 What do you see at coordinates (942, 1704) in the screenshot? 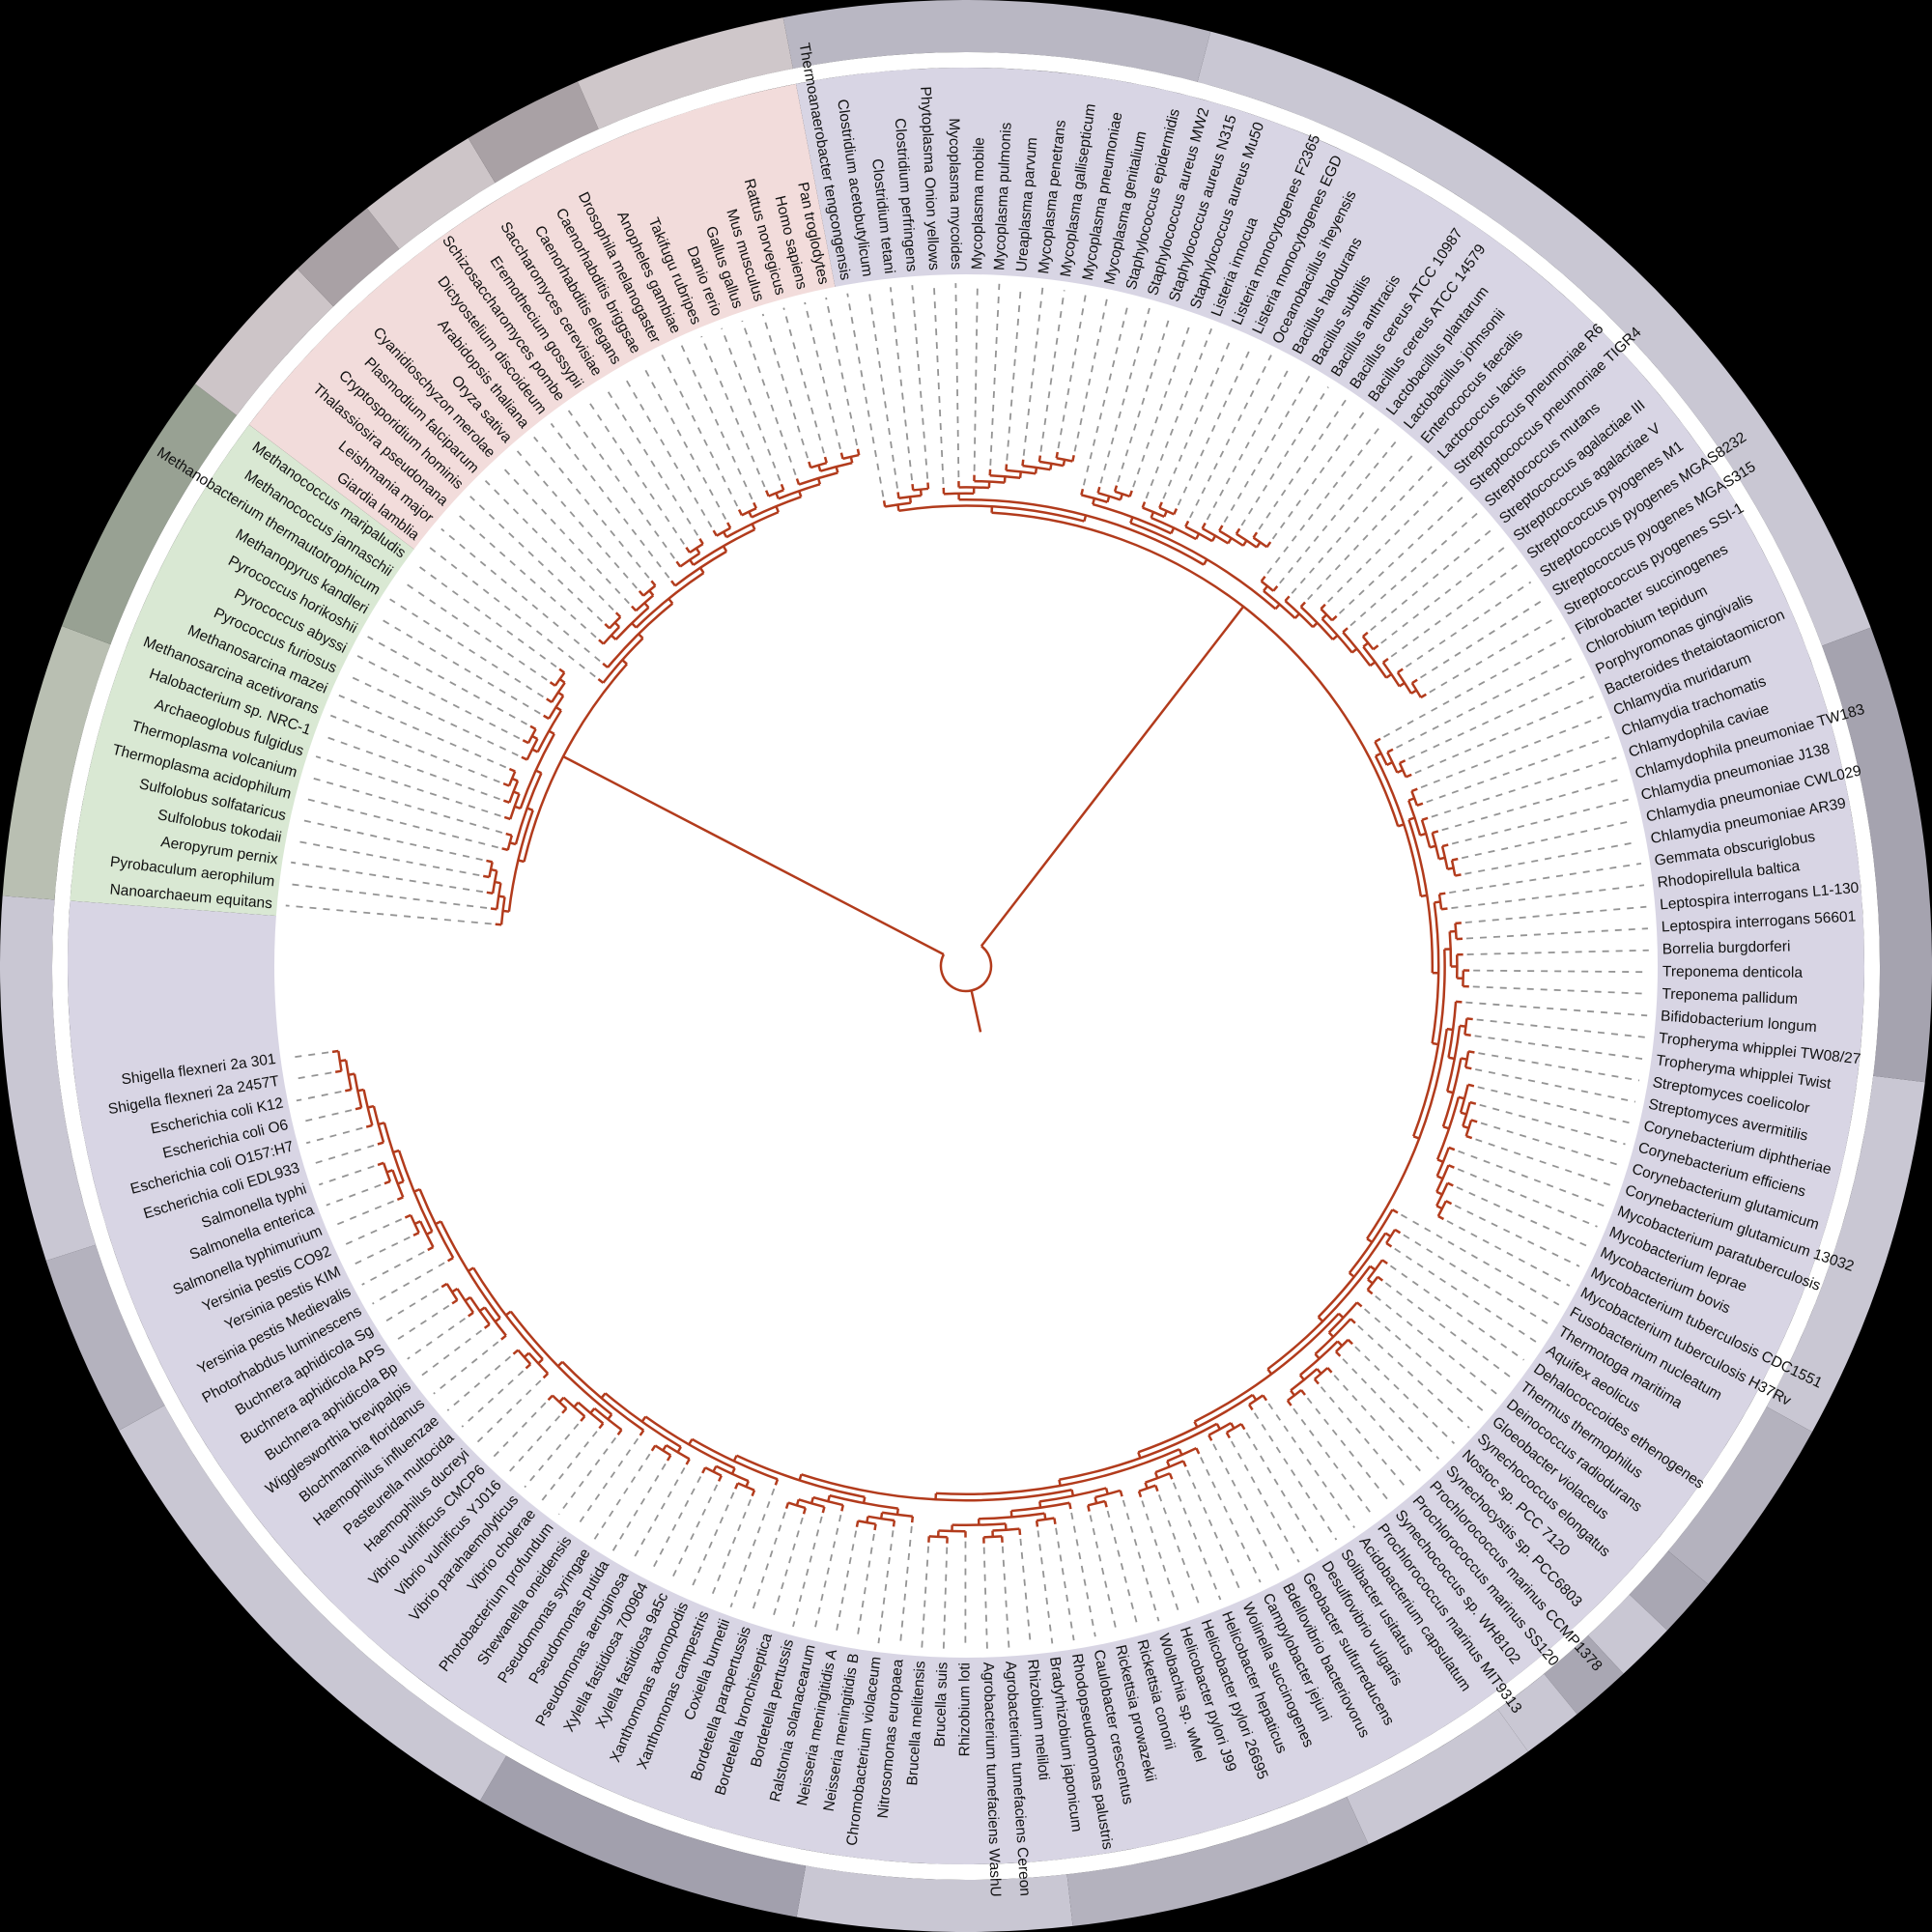
I see `leaf-label: Brucella suis` at bounding box center [942, 1704].